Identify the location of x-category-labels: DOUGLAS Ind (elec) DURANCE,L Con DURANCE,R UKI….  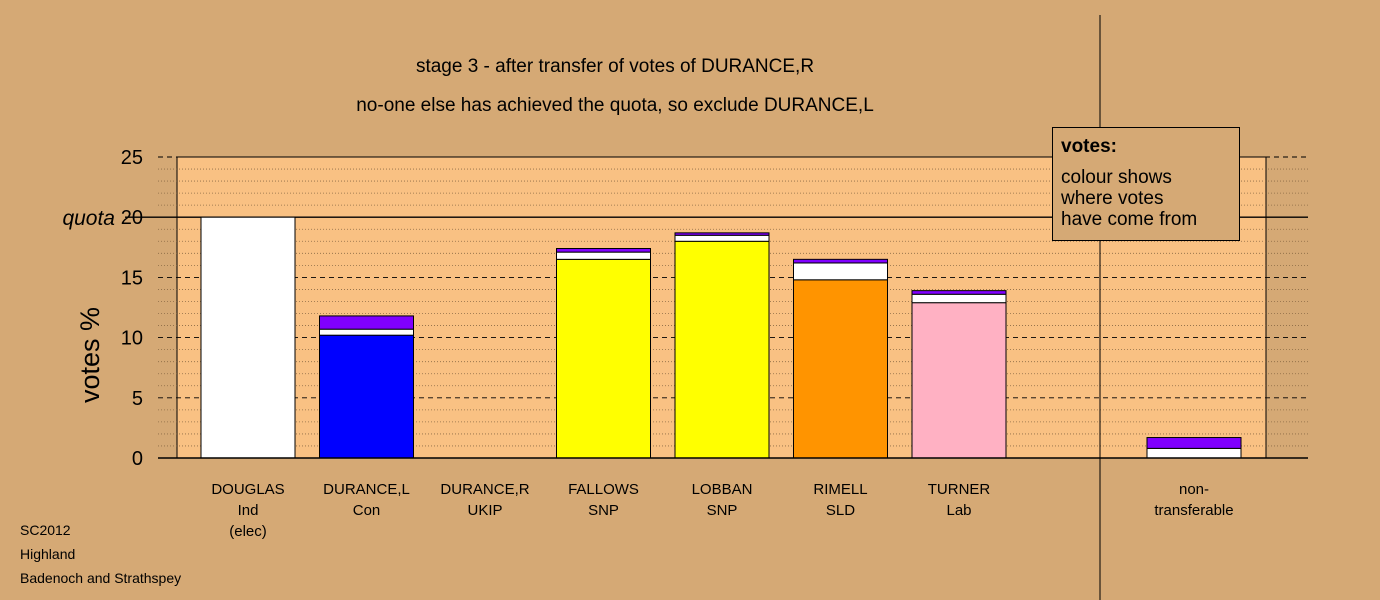
(722, 510).